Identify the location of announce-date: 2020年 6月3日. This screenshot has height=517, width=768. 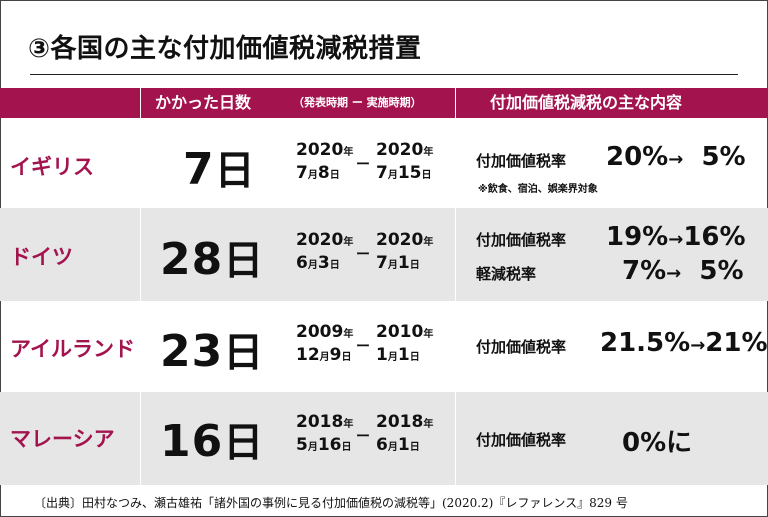
(325, 251).